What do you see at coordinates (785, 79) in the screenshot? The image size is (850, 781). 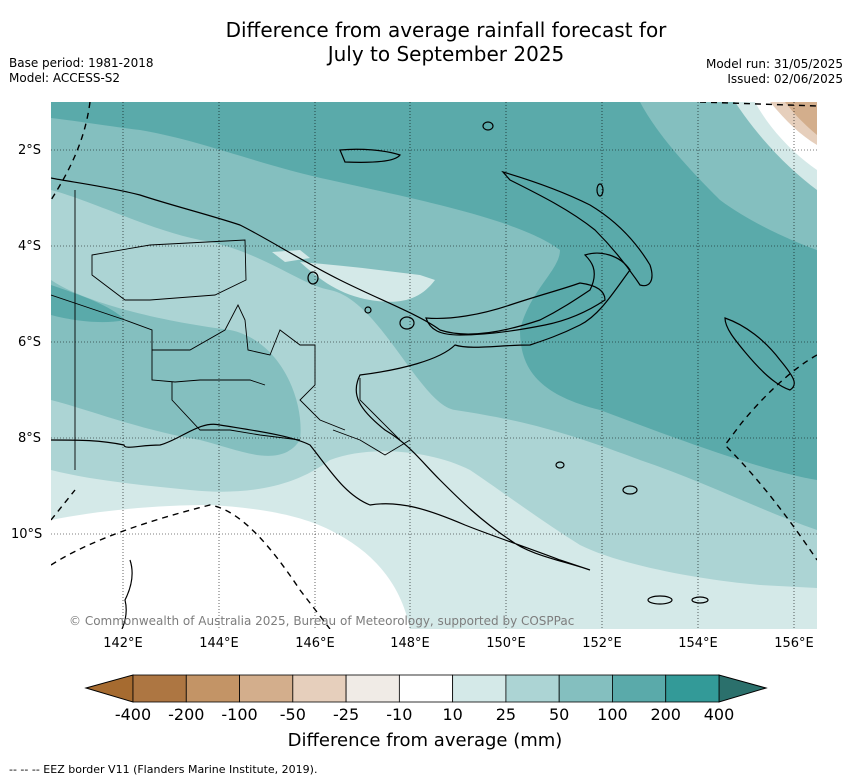 I see `issued-date: Issued: 02/06/2025` at bounding box center [785, 79].